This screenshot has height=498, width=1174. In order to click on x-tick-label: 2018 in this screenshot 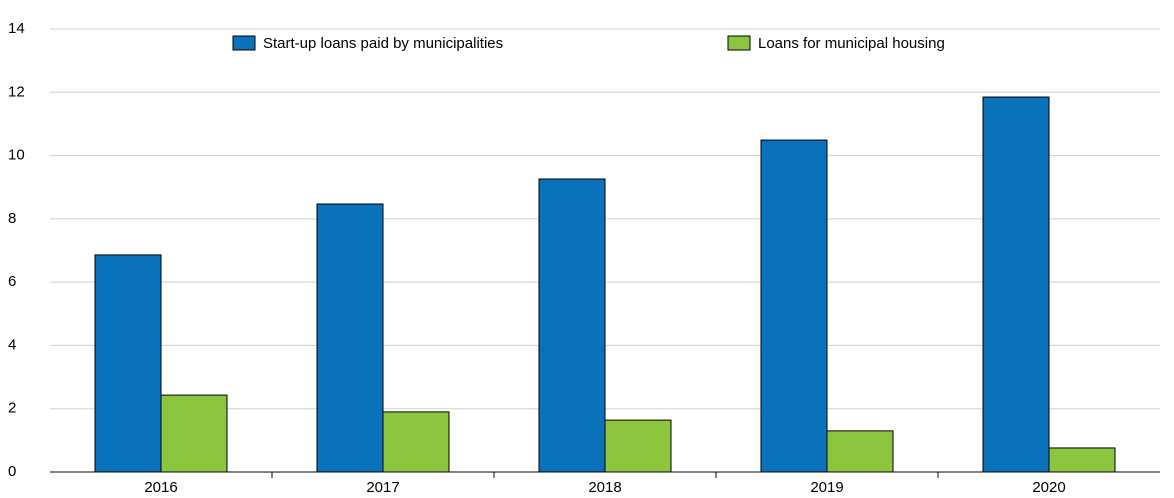, I will do `click(604, 487)`.